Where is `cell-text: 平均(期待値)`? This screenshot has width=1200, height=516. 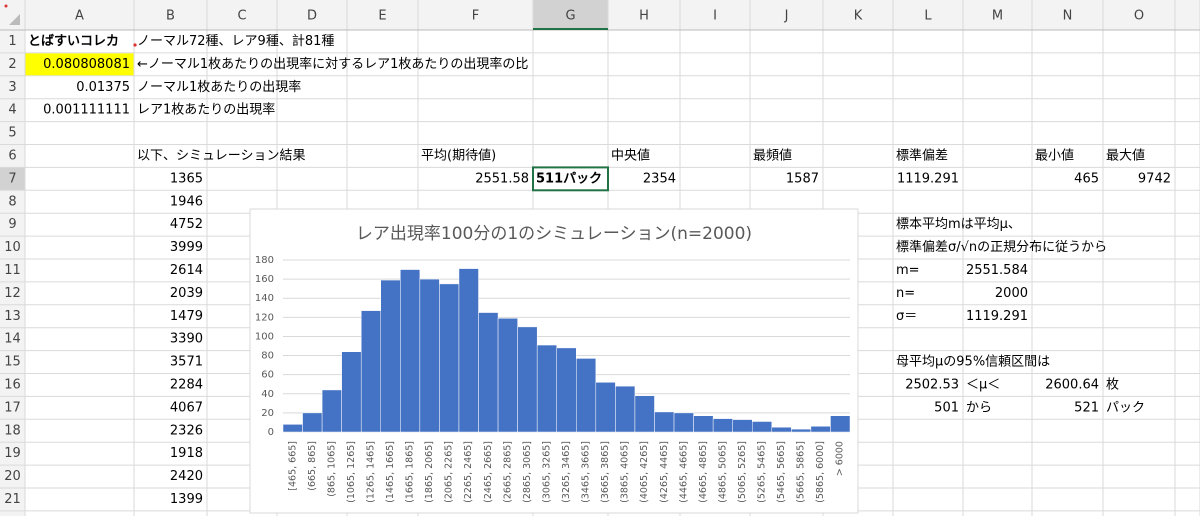
cell-text: 平均(期待値) is located at coordinates (458, 155).